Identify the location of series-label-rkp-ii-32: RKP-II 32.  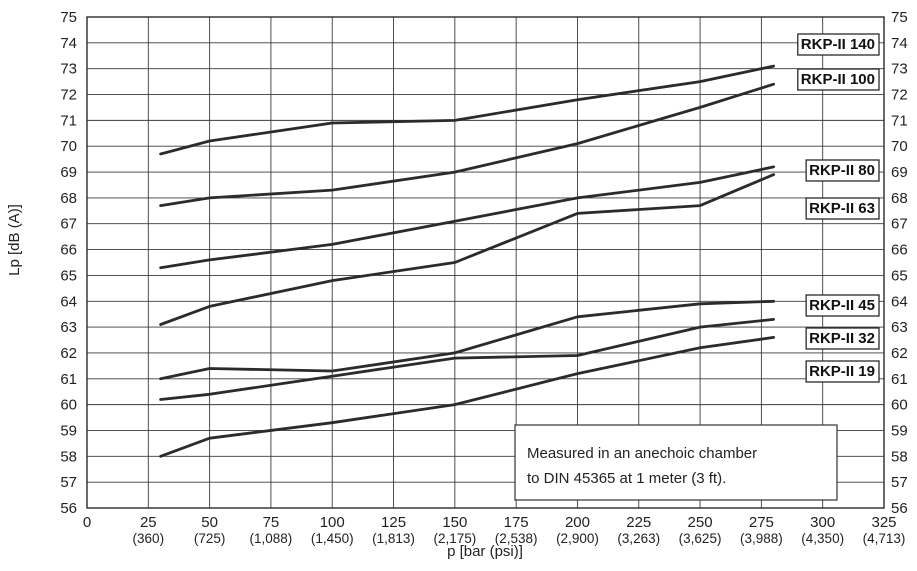
(842, 338).